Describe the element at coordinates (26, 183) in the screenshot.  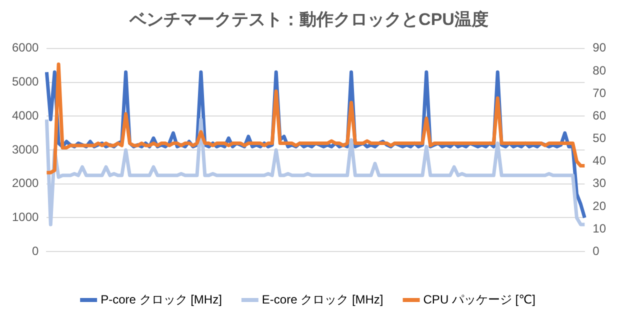
I see `y-tick-label: 2000` at that location.